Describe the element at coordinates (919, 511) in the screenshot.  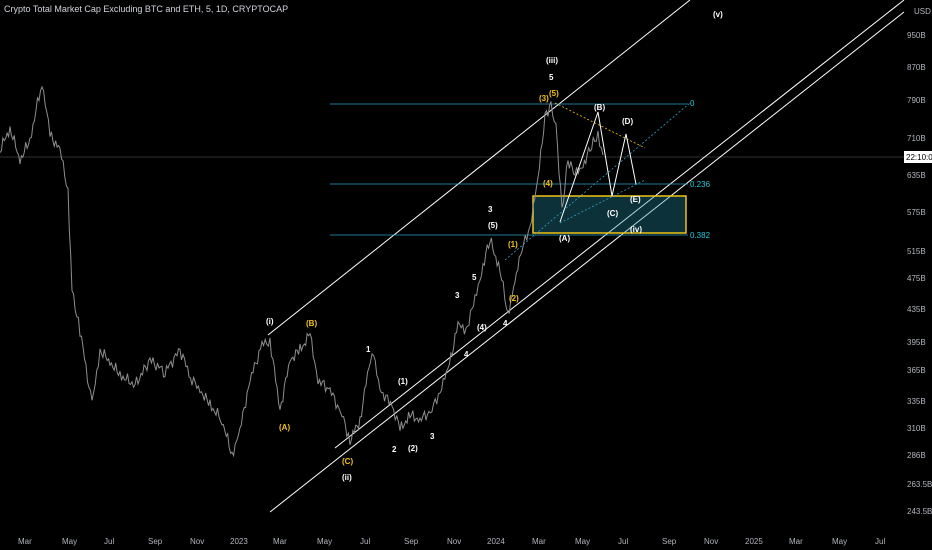
I see `y-tick-label: 243.5B` at that location.